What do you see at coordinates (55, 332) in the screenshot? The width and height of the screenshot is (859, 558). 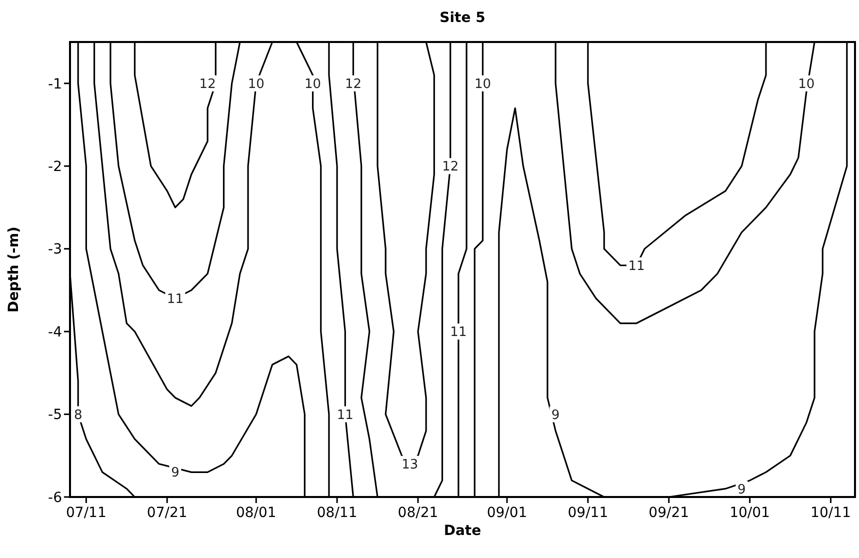 I see `y-tick-label: -4` at bounding box center [55, 332].